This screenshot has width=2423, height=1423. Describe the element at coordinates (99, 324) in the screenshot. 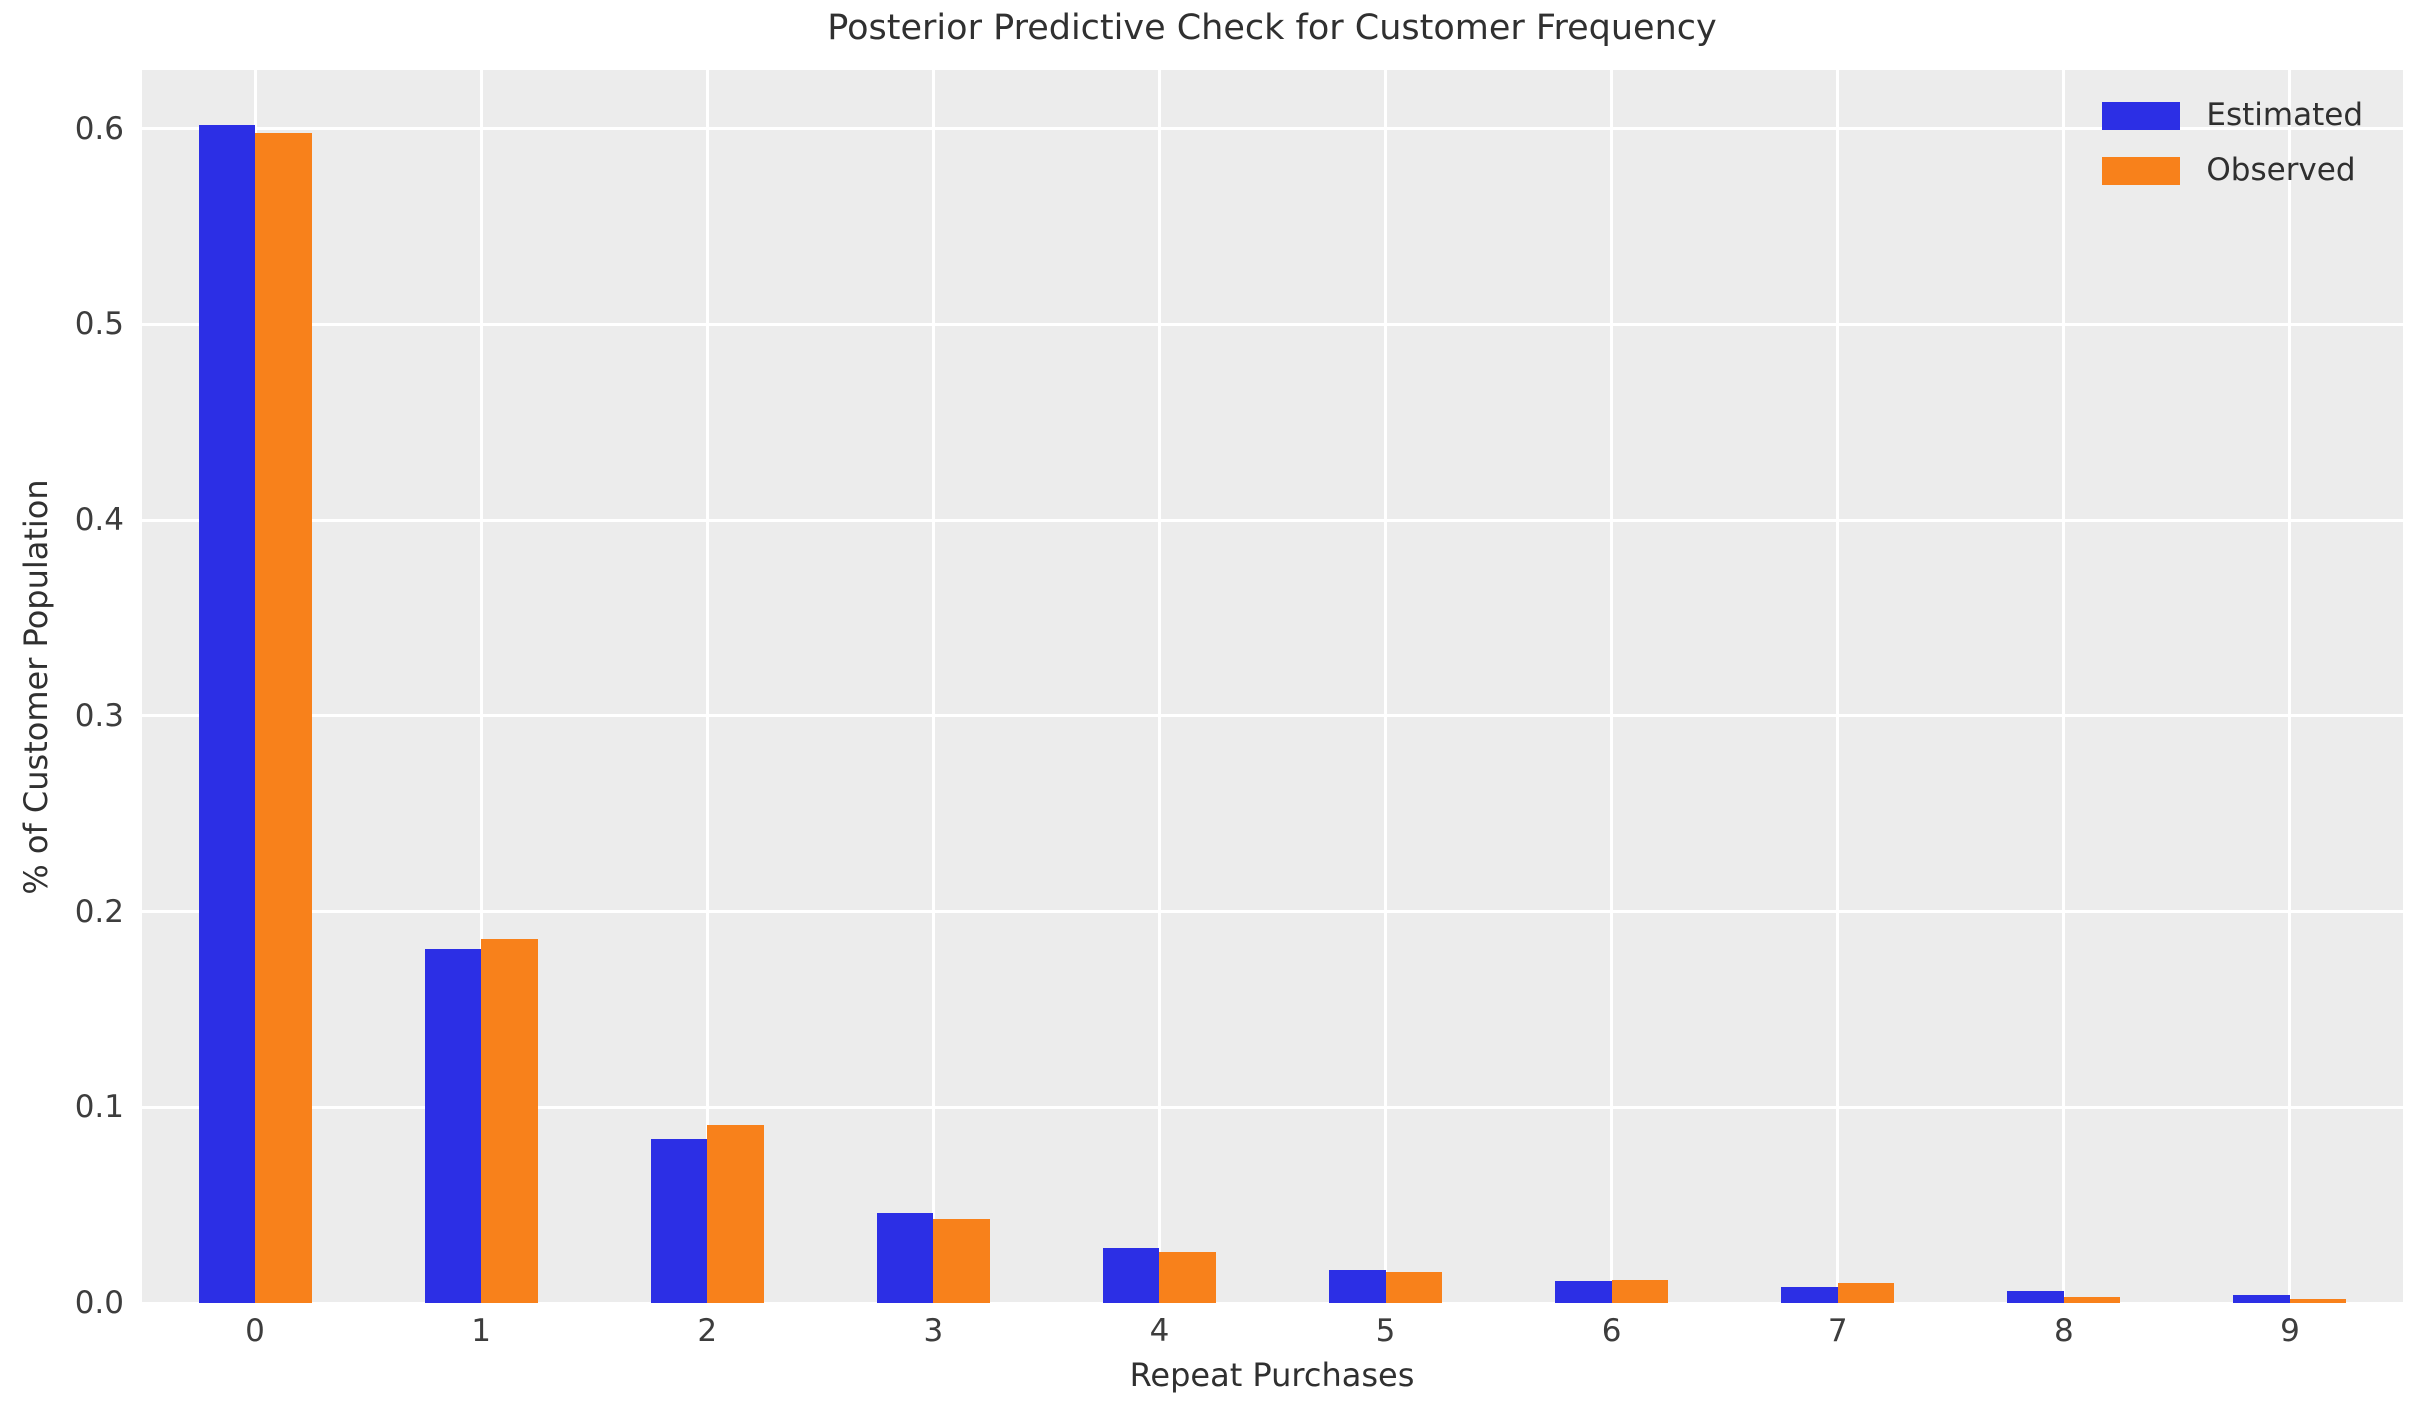

I see `y-tick-label: 0.5` at that location.